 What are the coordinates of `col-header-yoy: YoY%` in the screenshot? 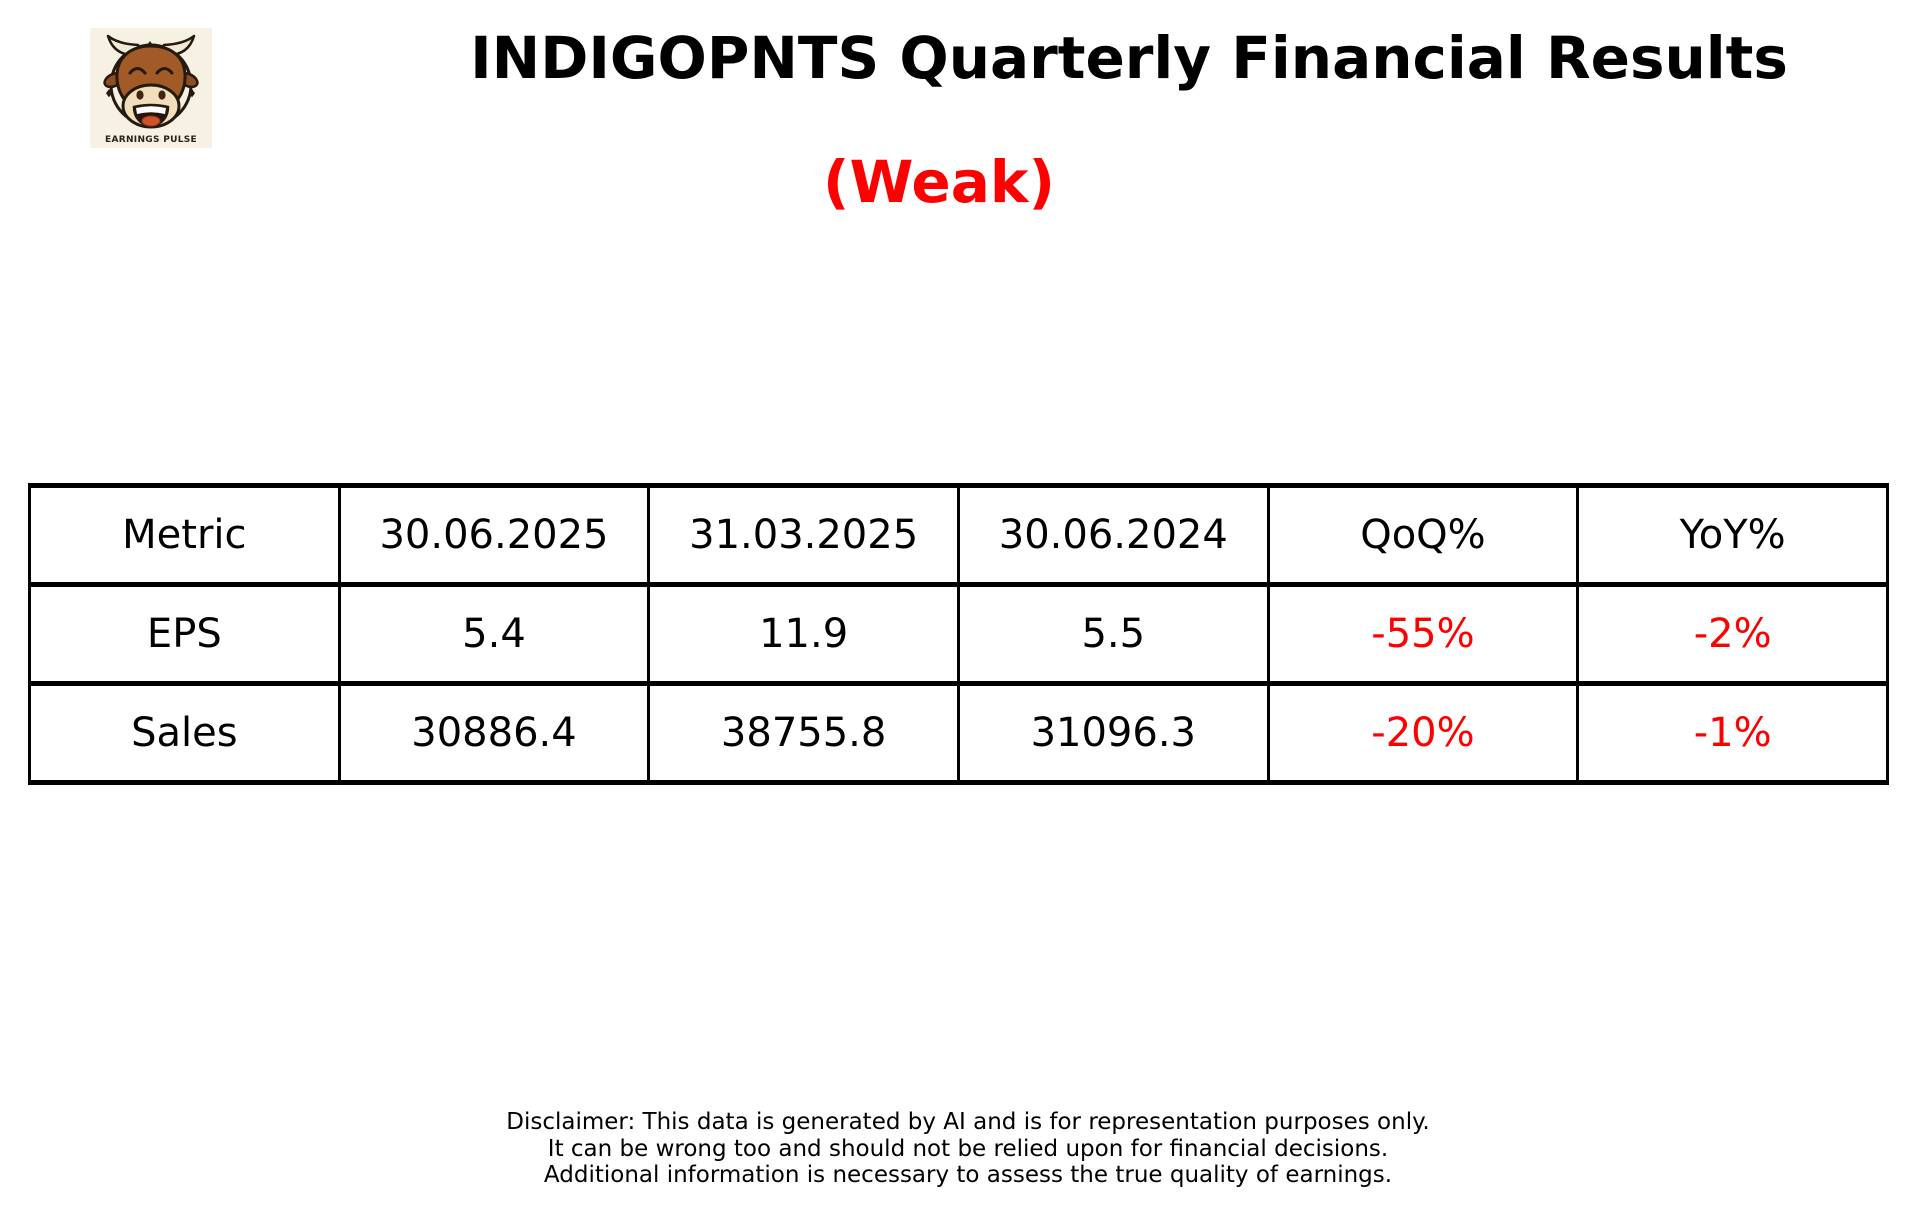 It's located at (1732, 535).